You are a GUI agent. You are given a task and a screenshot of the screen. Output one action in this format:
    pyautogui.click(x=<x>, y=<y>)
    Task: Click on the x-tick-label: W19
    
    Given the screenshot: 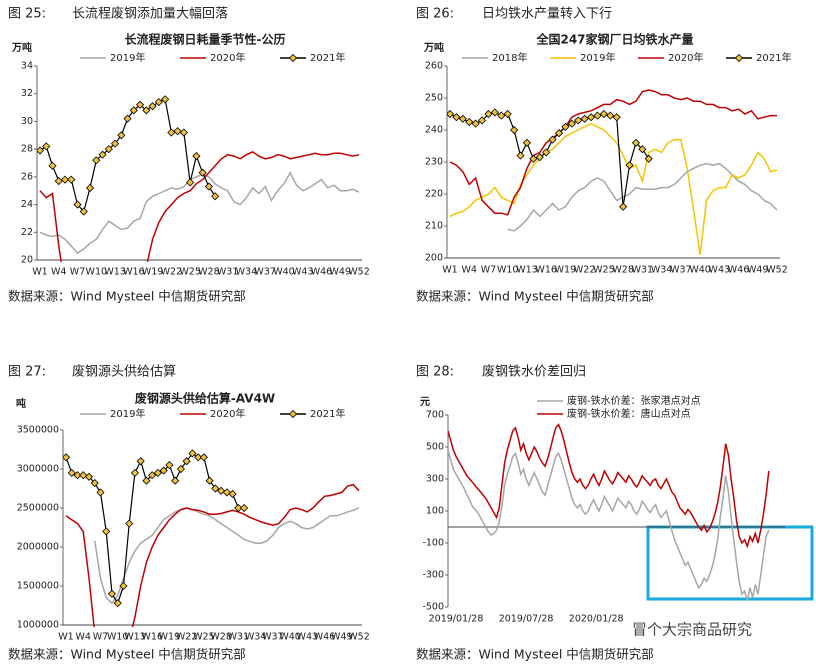 What is the action you would take?
    pyautogui.click(x=152, y=272)
    